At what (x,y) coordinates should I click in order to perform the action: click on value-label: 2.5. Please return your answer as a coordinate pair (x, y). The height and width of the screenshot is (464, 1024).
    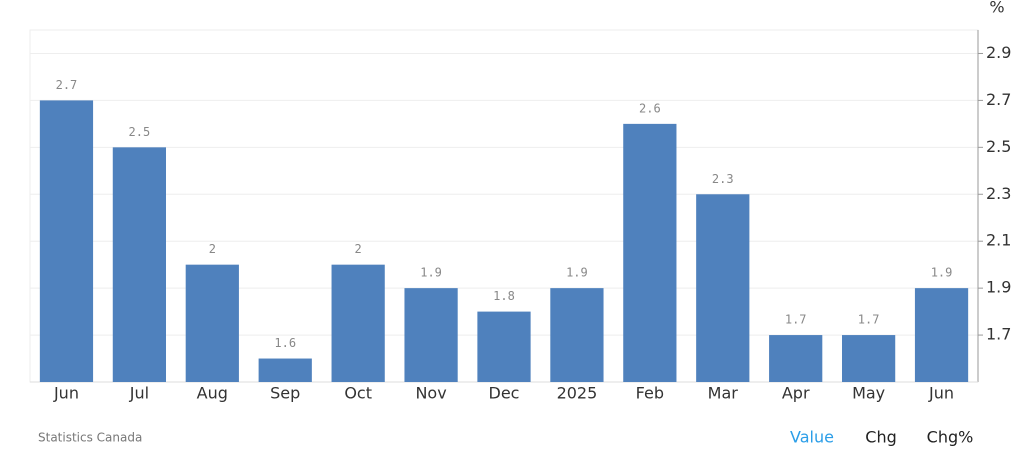
    Looking at the image, I should click on (140, 132).